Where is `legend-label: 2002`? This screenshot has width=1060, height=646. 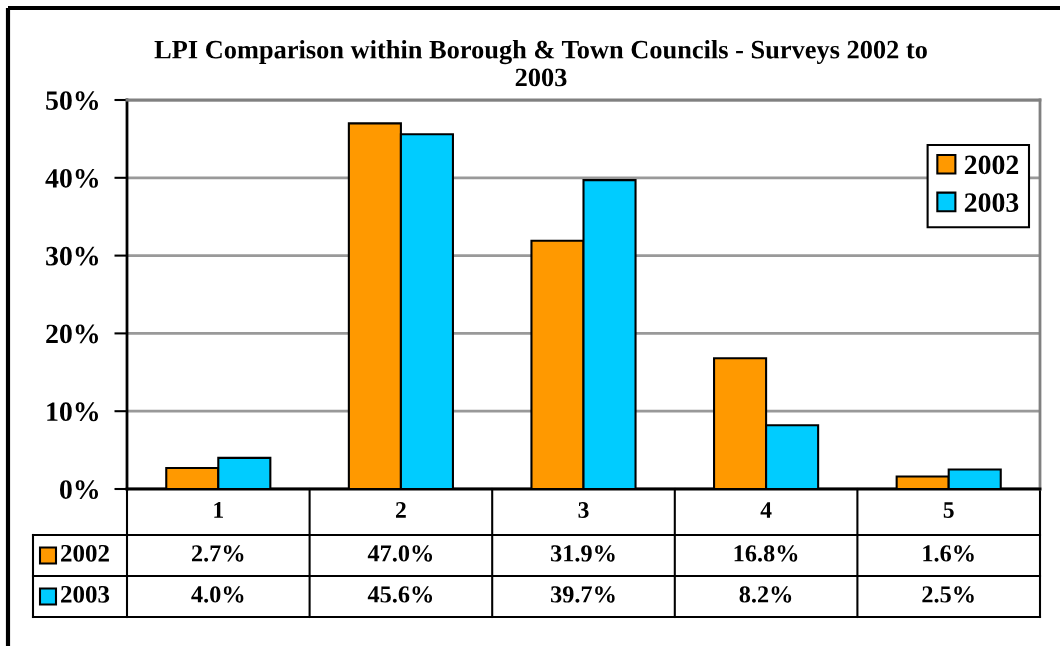
legend-label: 2002 is located at coordinates (991, 165).